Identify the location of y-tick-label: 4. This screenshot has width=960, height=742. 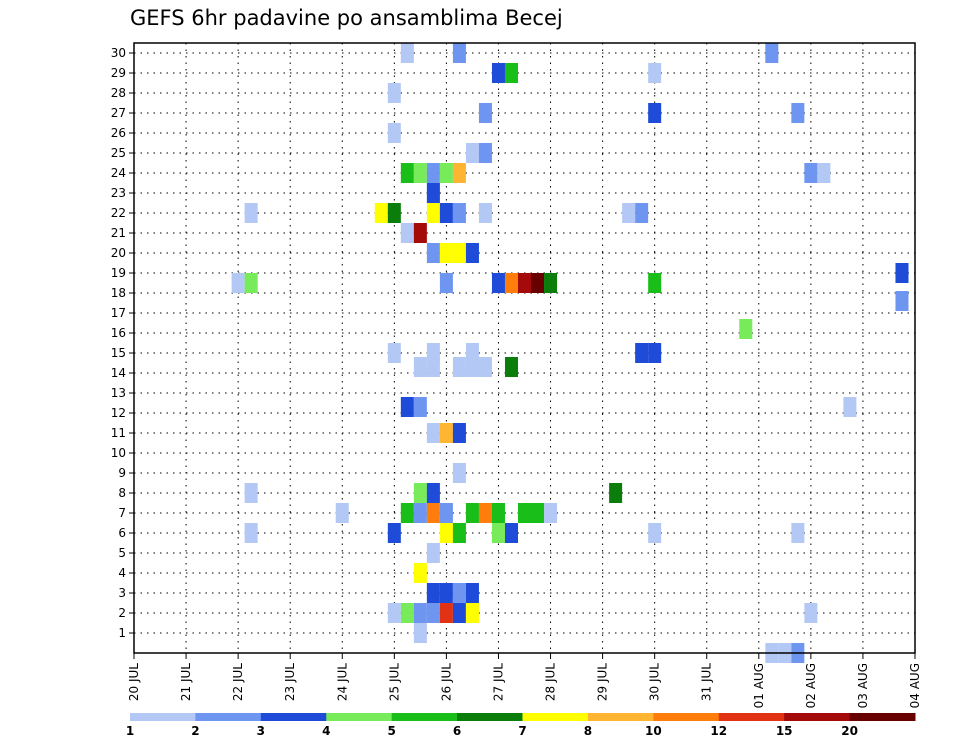
(122, 573).